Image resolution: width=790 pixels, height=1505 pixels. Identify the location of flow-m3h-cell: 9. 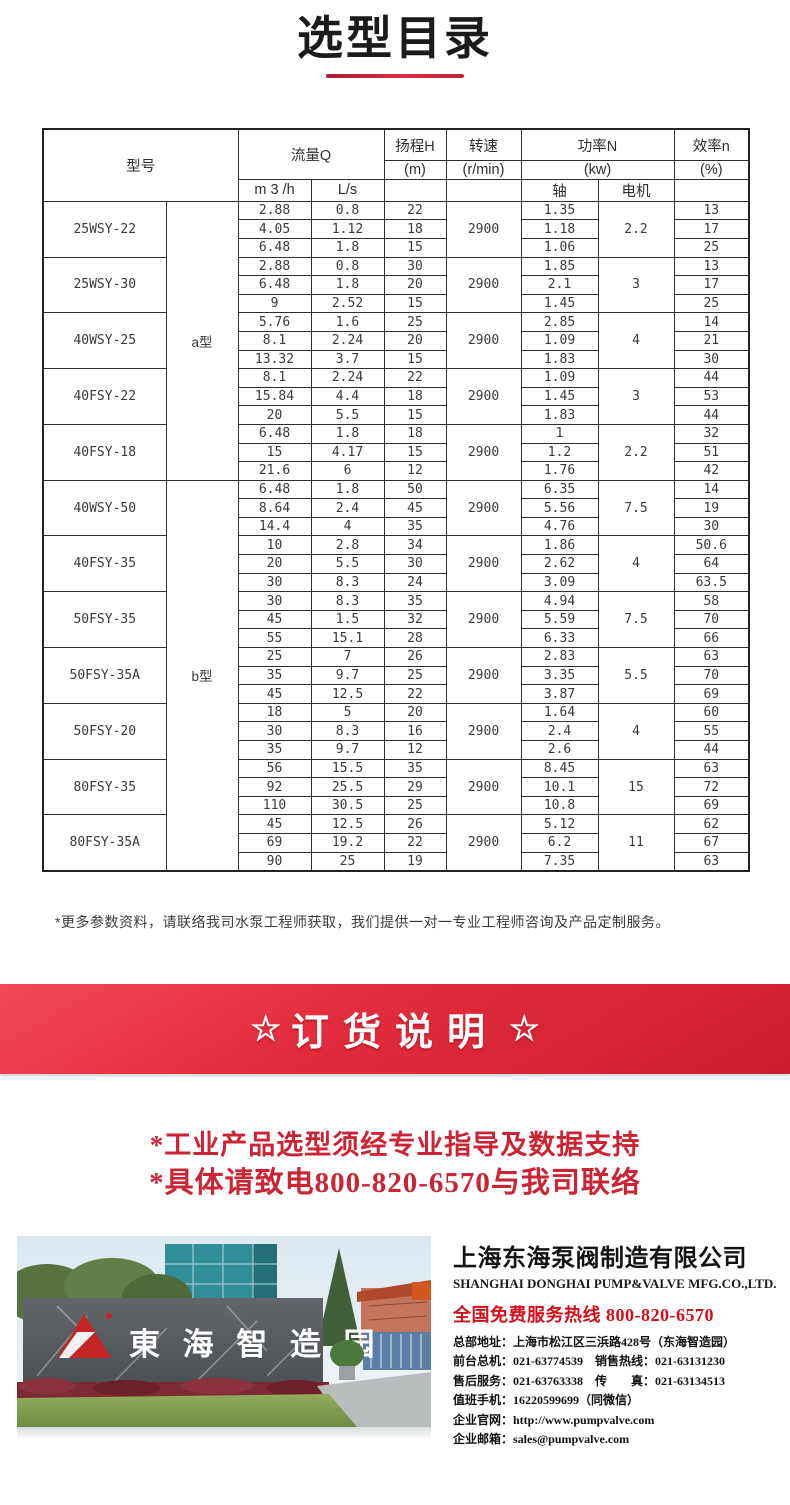
(274, 303).